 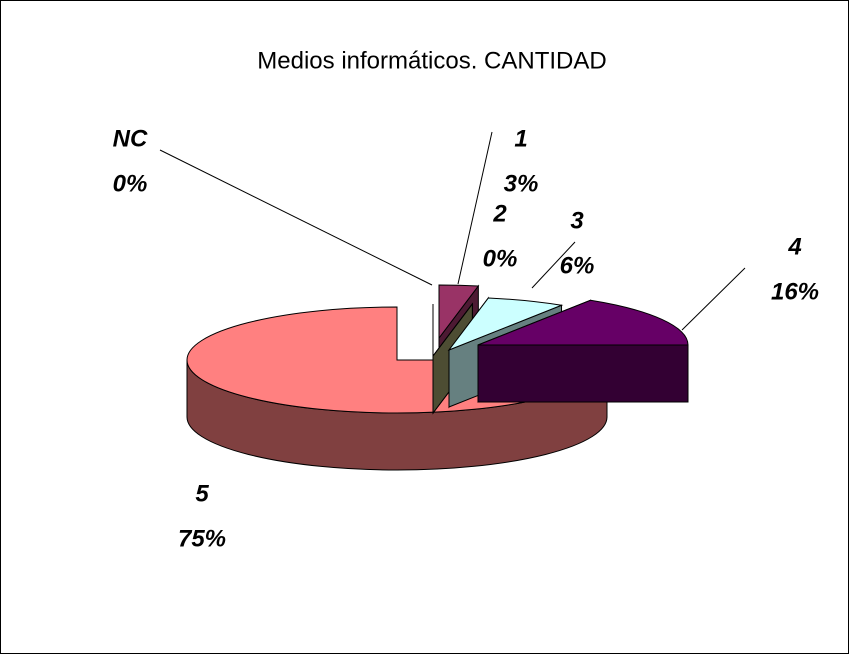 I want to click on slice-value-label: 3%, so click(x=521, y=183).